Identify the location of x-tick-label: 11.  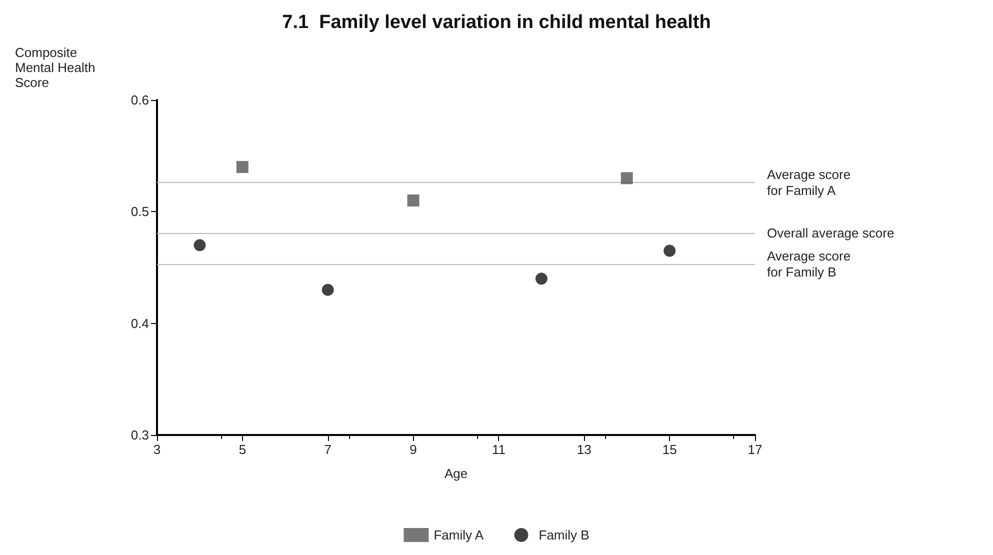
(499, 449).